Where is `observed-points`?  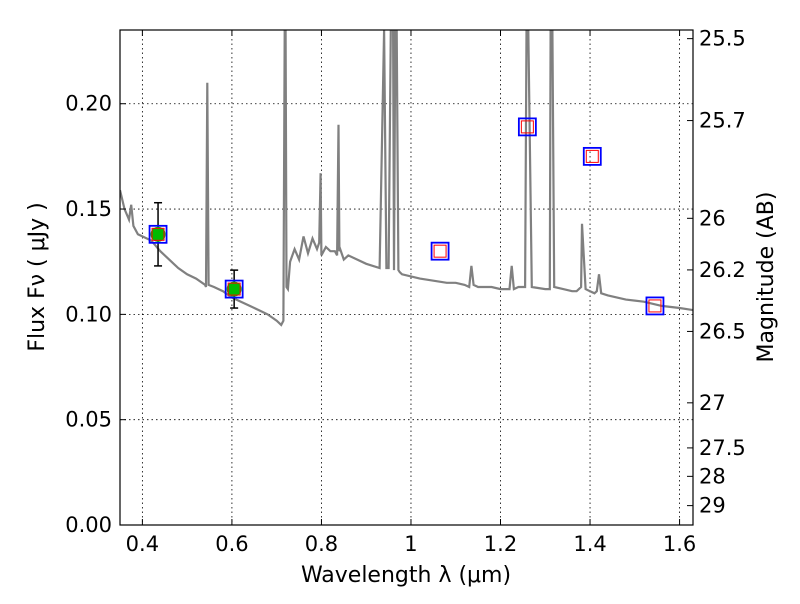 observed-points is located at coordinates (196, 261).